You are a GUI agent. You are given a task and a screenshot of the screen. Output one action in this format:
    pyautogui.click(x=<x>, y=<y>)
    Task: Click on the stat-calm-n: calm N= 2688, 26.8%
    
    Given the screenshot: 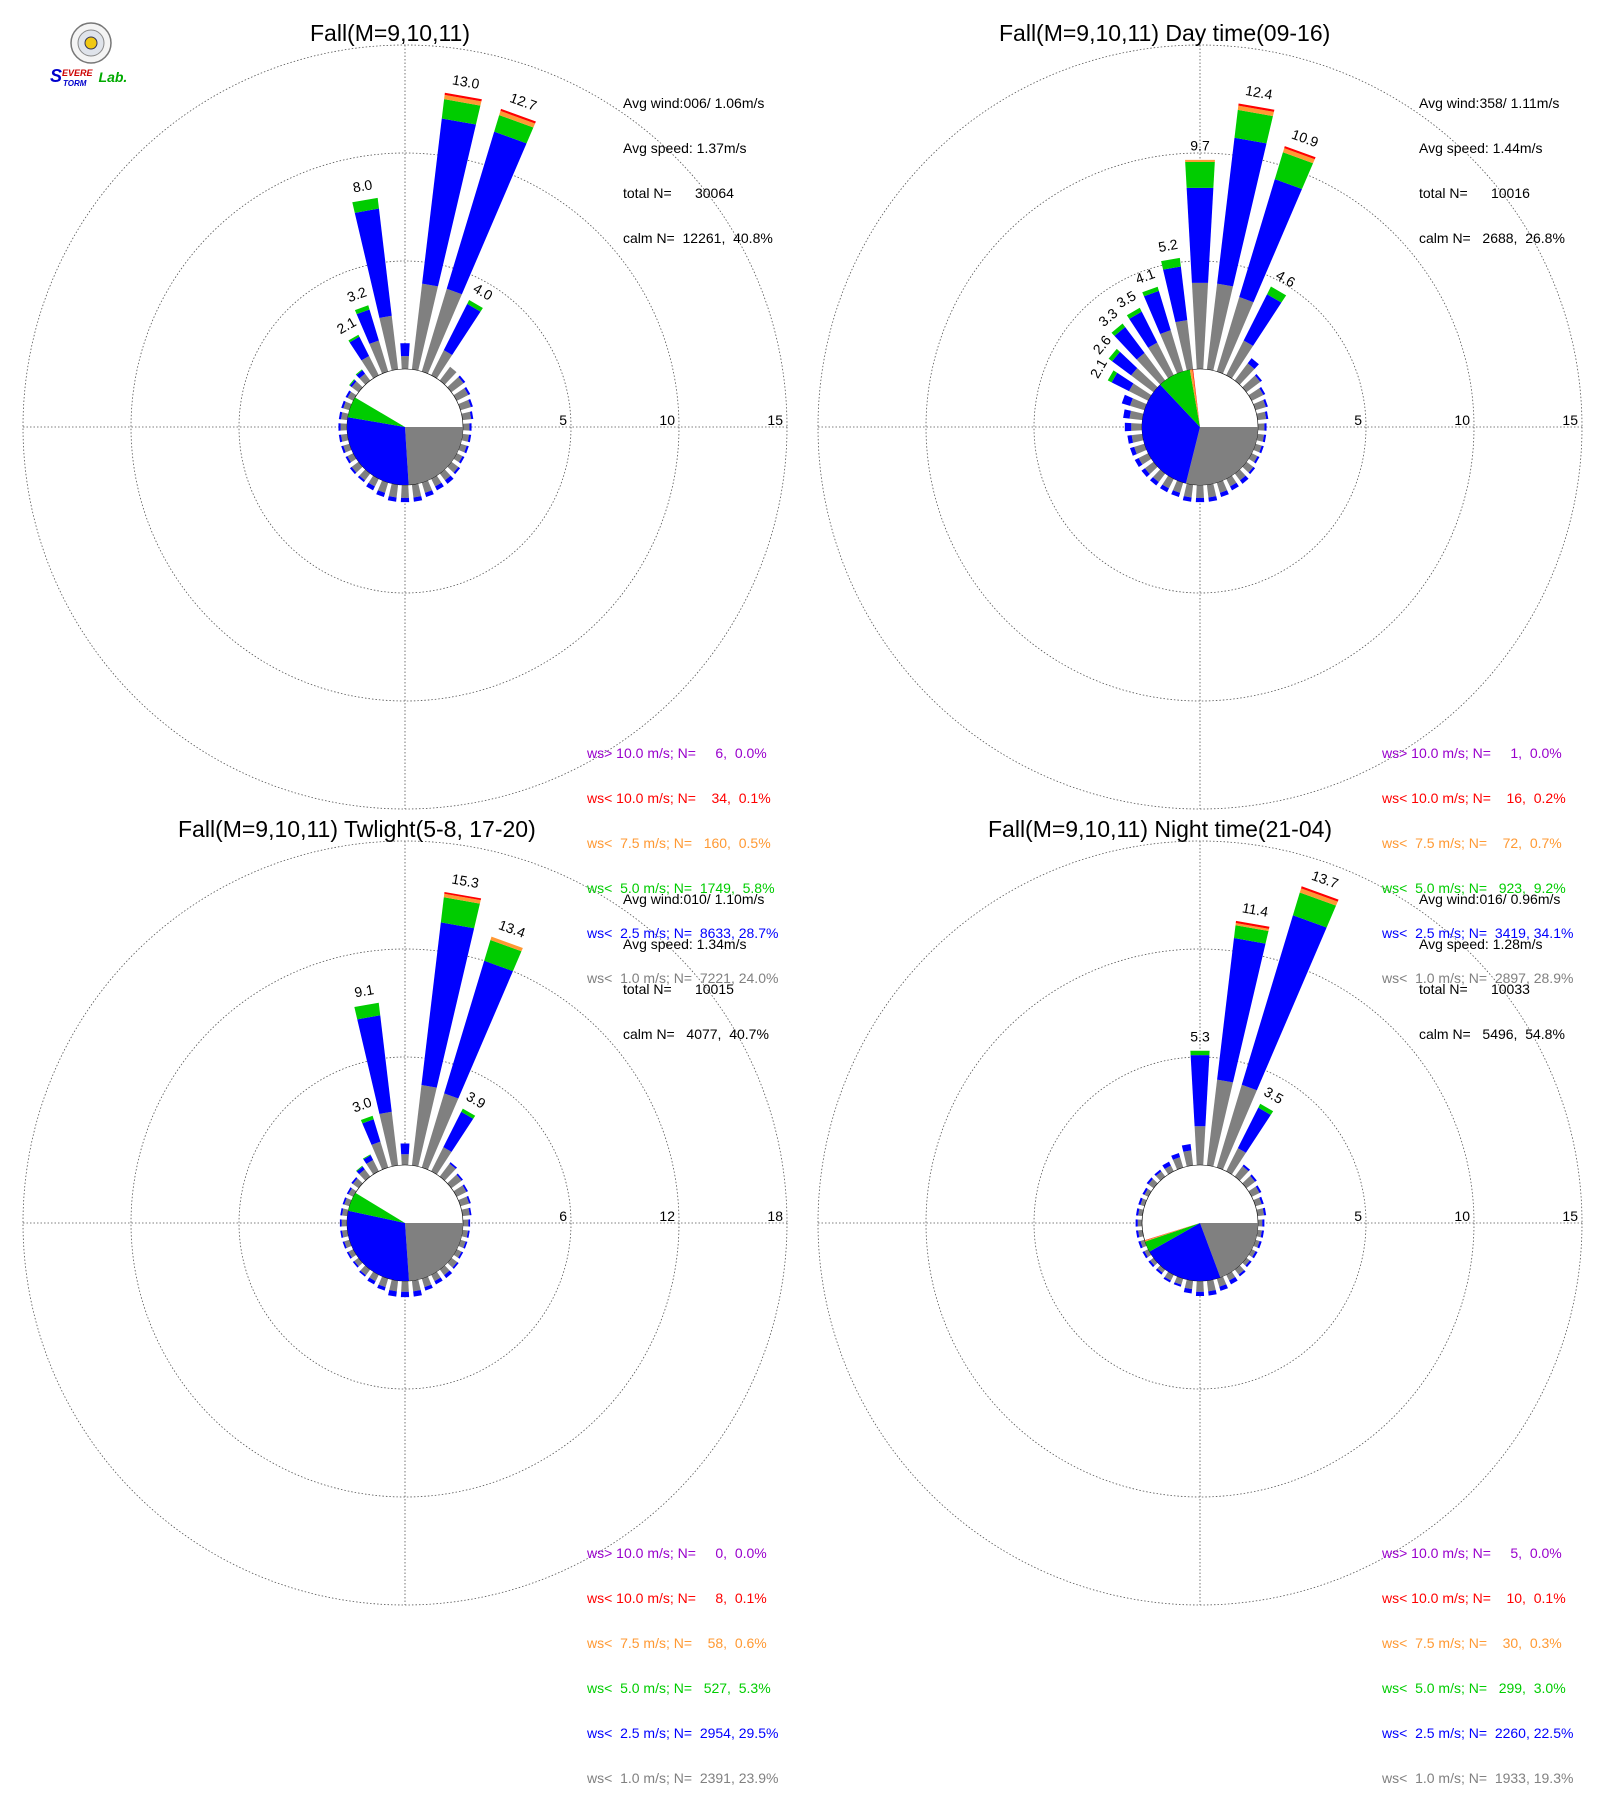 What is the action you would take?
    pyautogui.click(x=1492, y=238)
    